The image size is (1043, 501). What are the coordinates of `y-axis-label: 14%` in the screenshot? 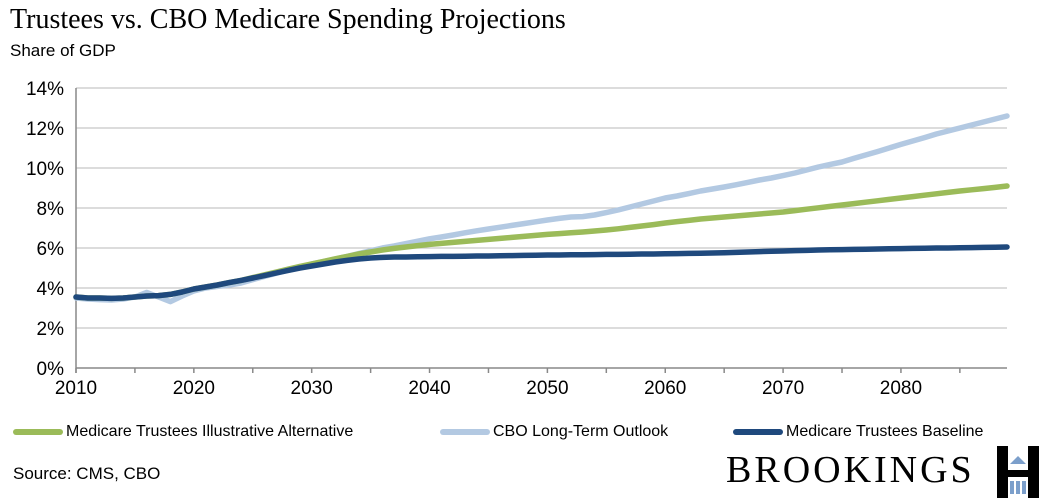 It's located at (45, 89).